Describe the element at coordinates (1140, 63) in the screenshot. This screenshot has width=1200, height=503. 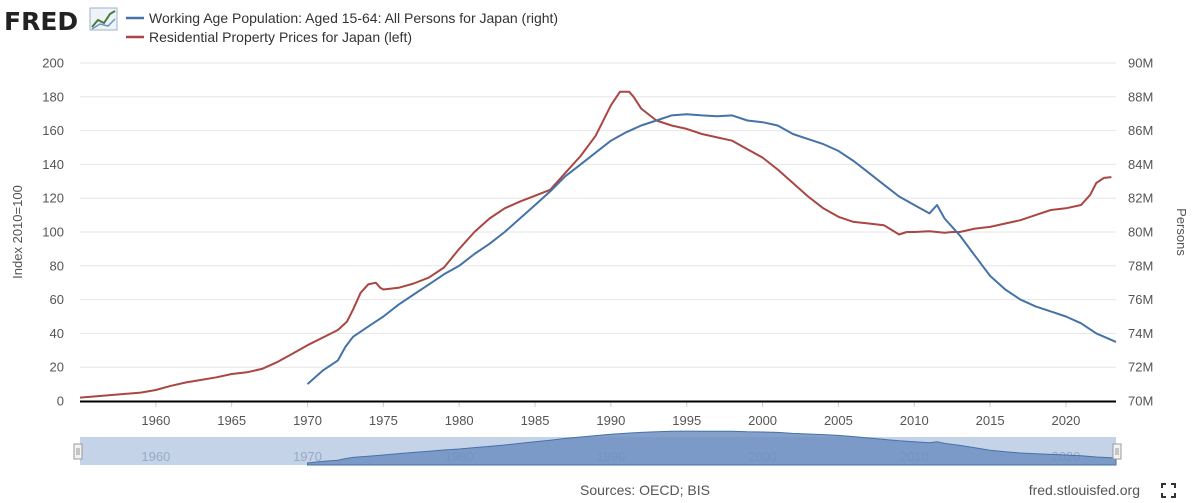
I see `y-right-tick-label: 90M` at that location.